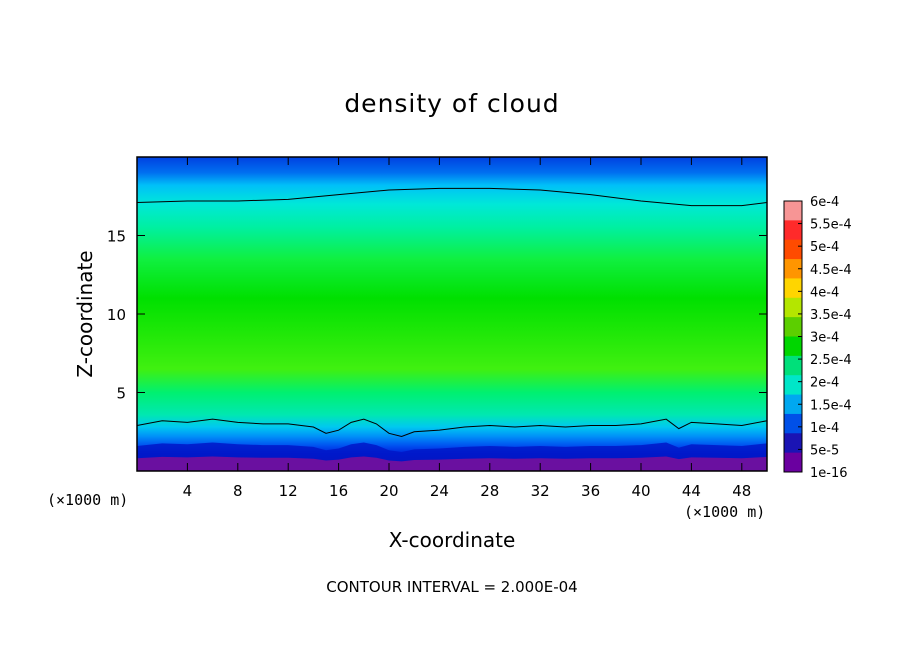 The image size is (904, 654). What do you see at coordinates (824, 292) in the screenshot?
I see `colorbar-label: 4e-4` at bounding box center [824, 292].